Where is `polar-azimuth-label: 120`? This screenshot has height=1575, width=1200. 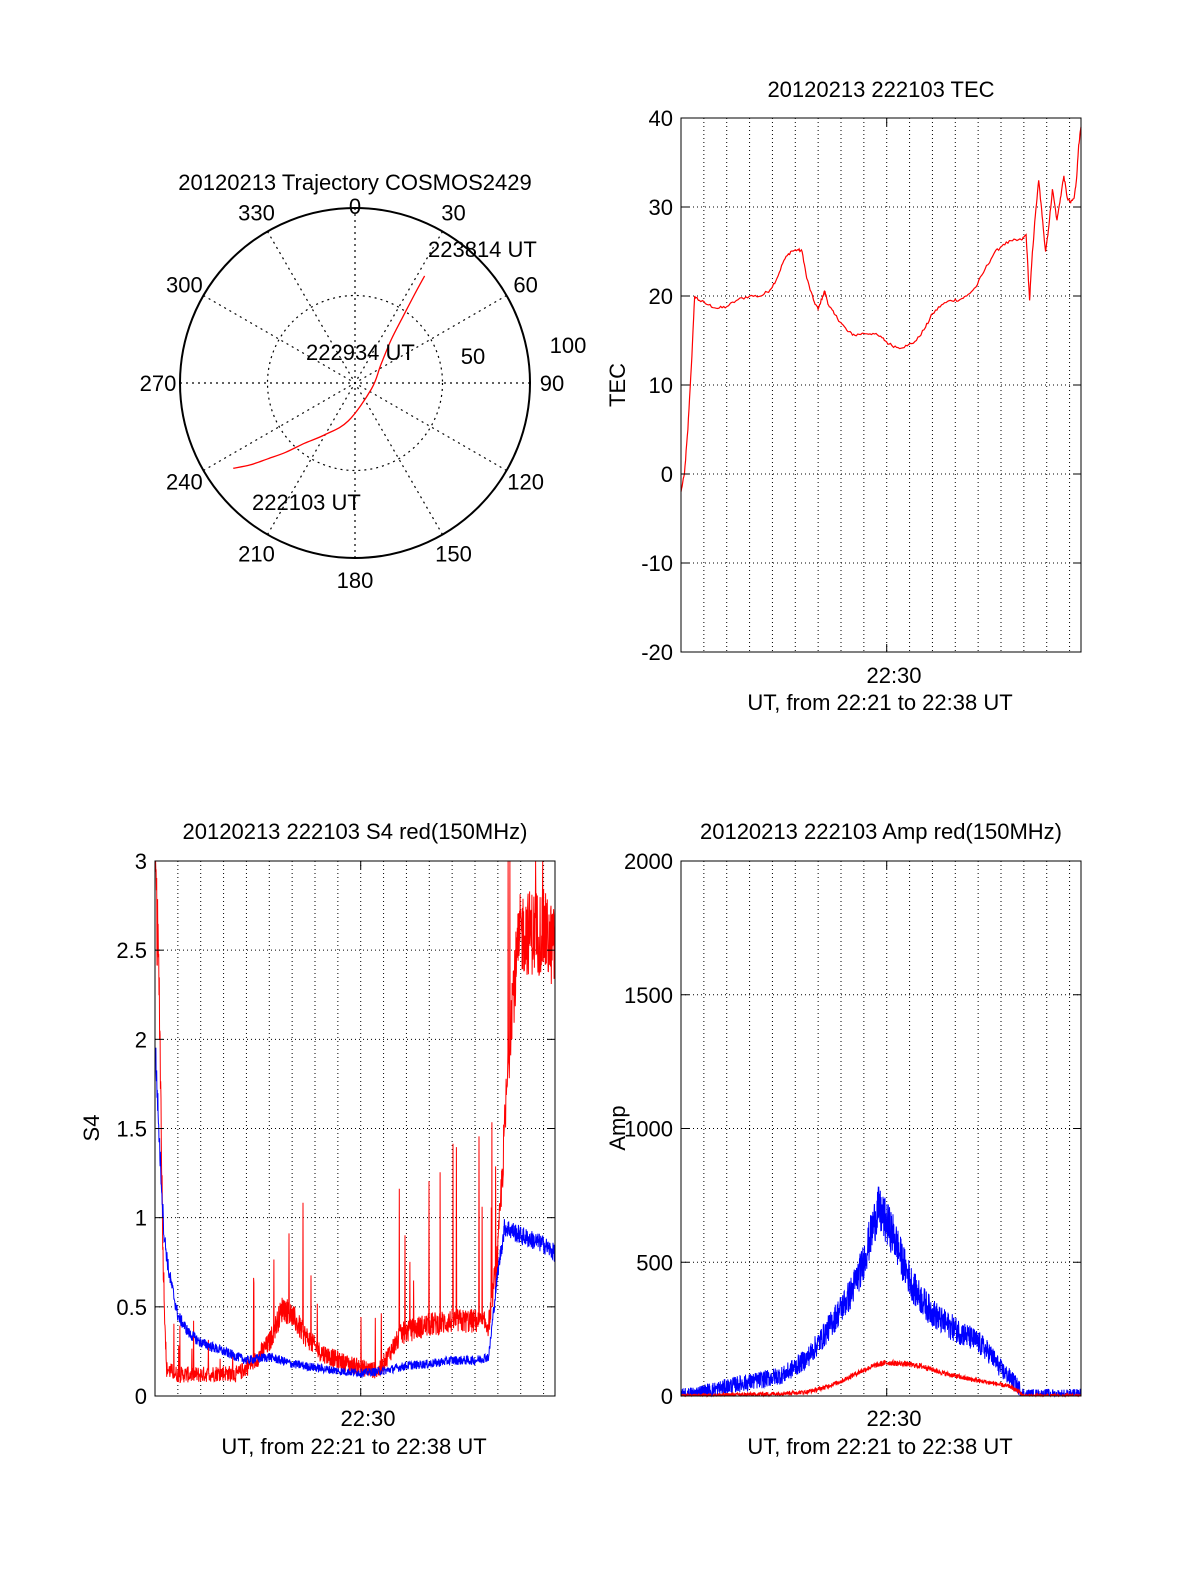
polar-azimuth-label: 120 is located at coordinates (525, 482).